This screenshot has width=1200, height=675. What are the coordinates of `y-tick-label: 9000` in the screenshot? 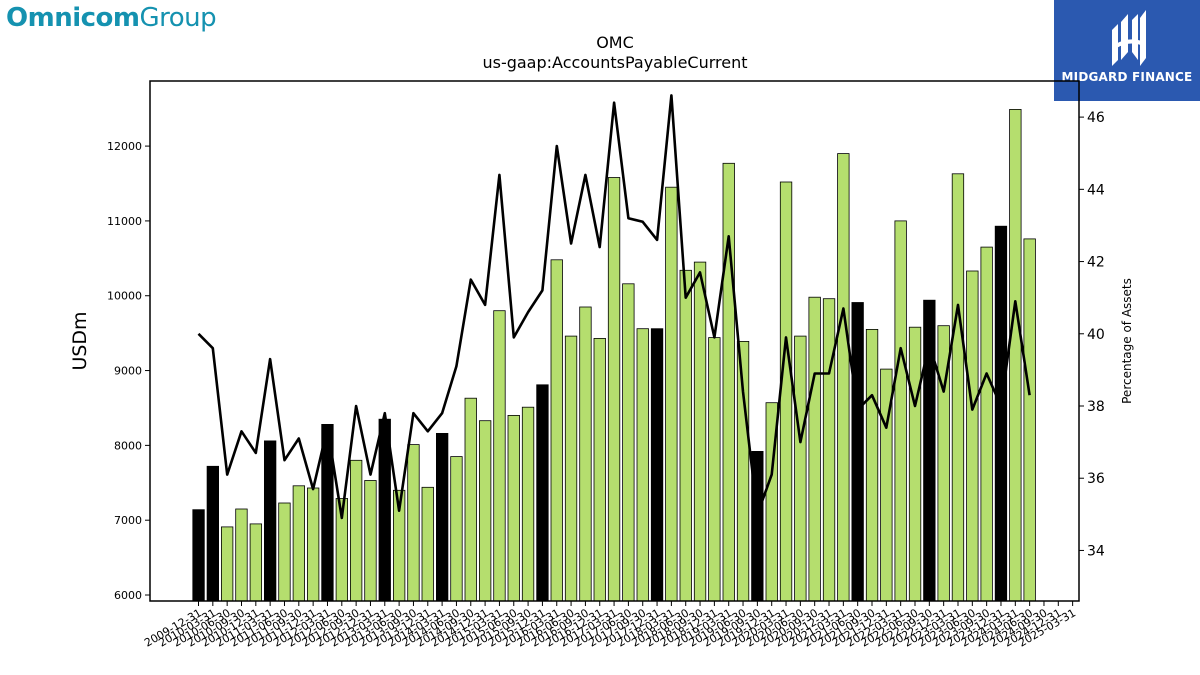 It's located at (128, 371).